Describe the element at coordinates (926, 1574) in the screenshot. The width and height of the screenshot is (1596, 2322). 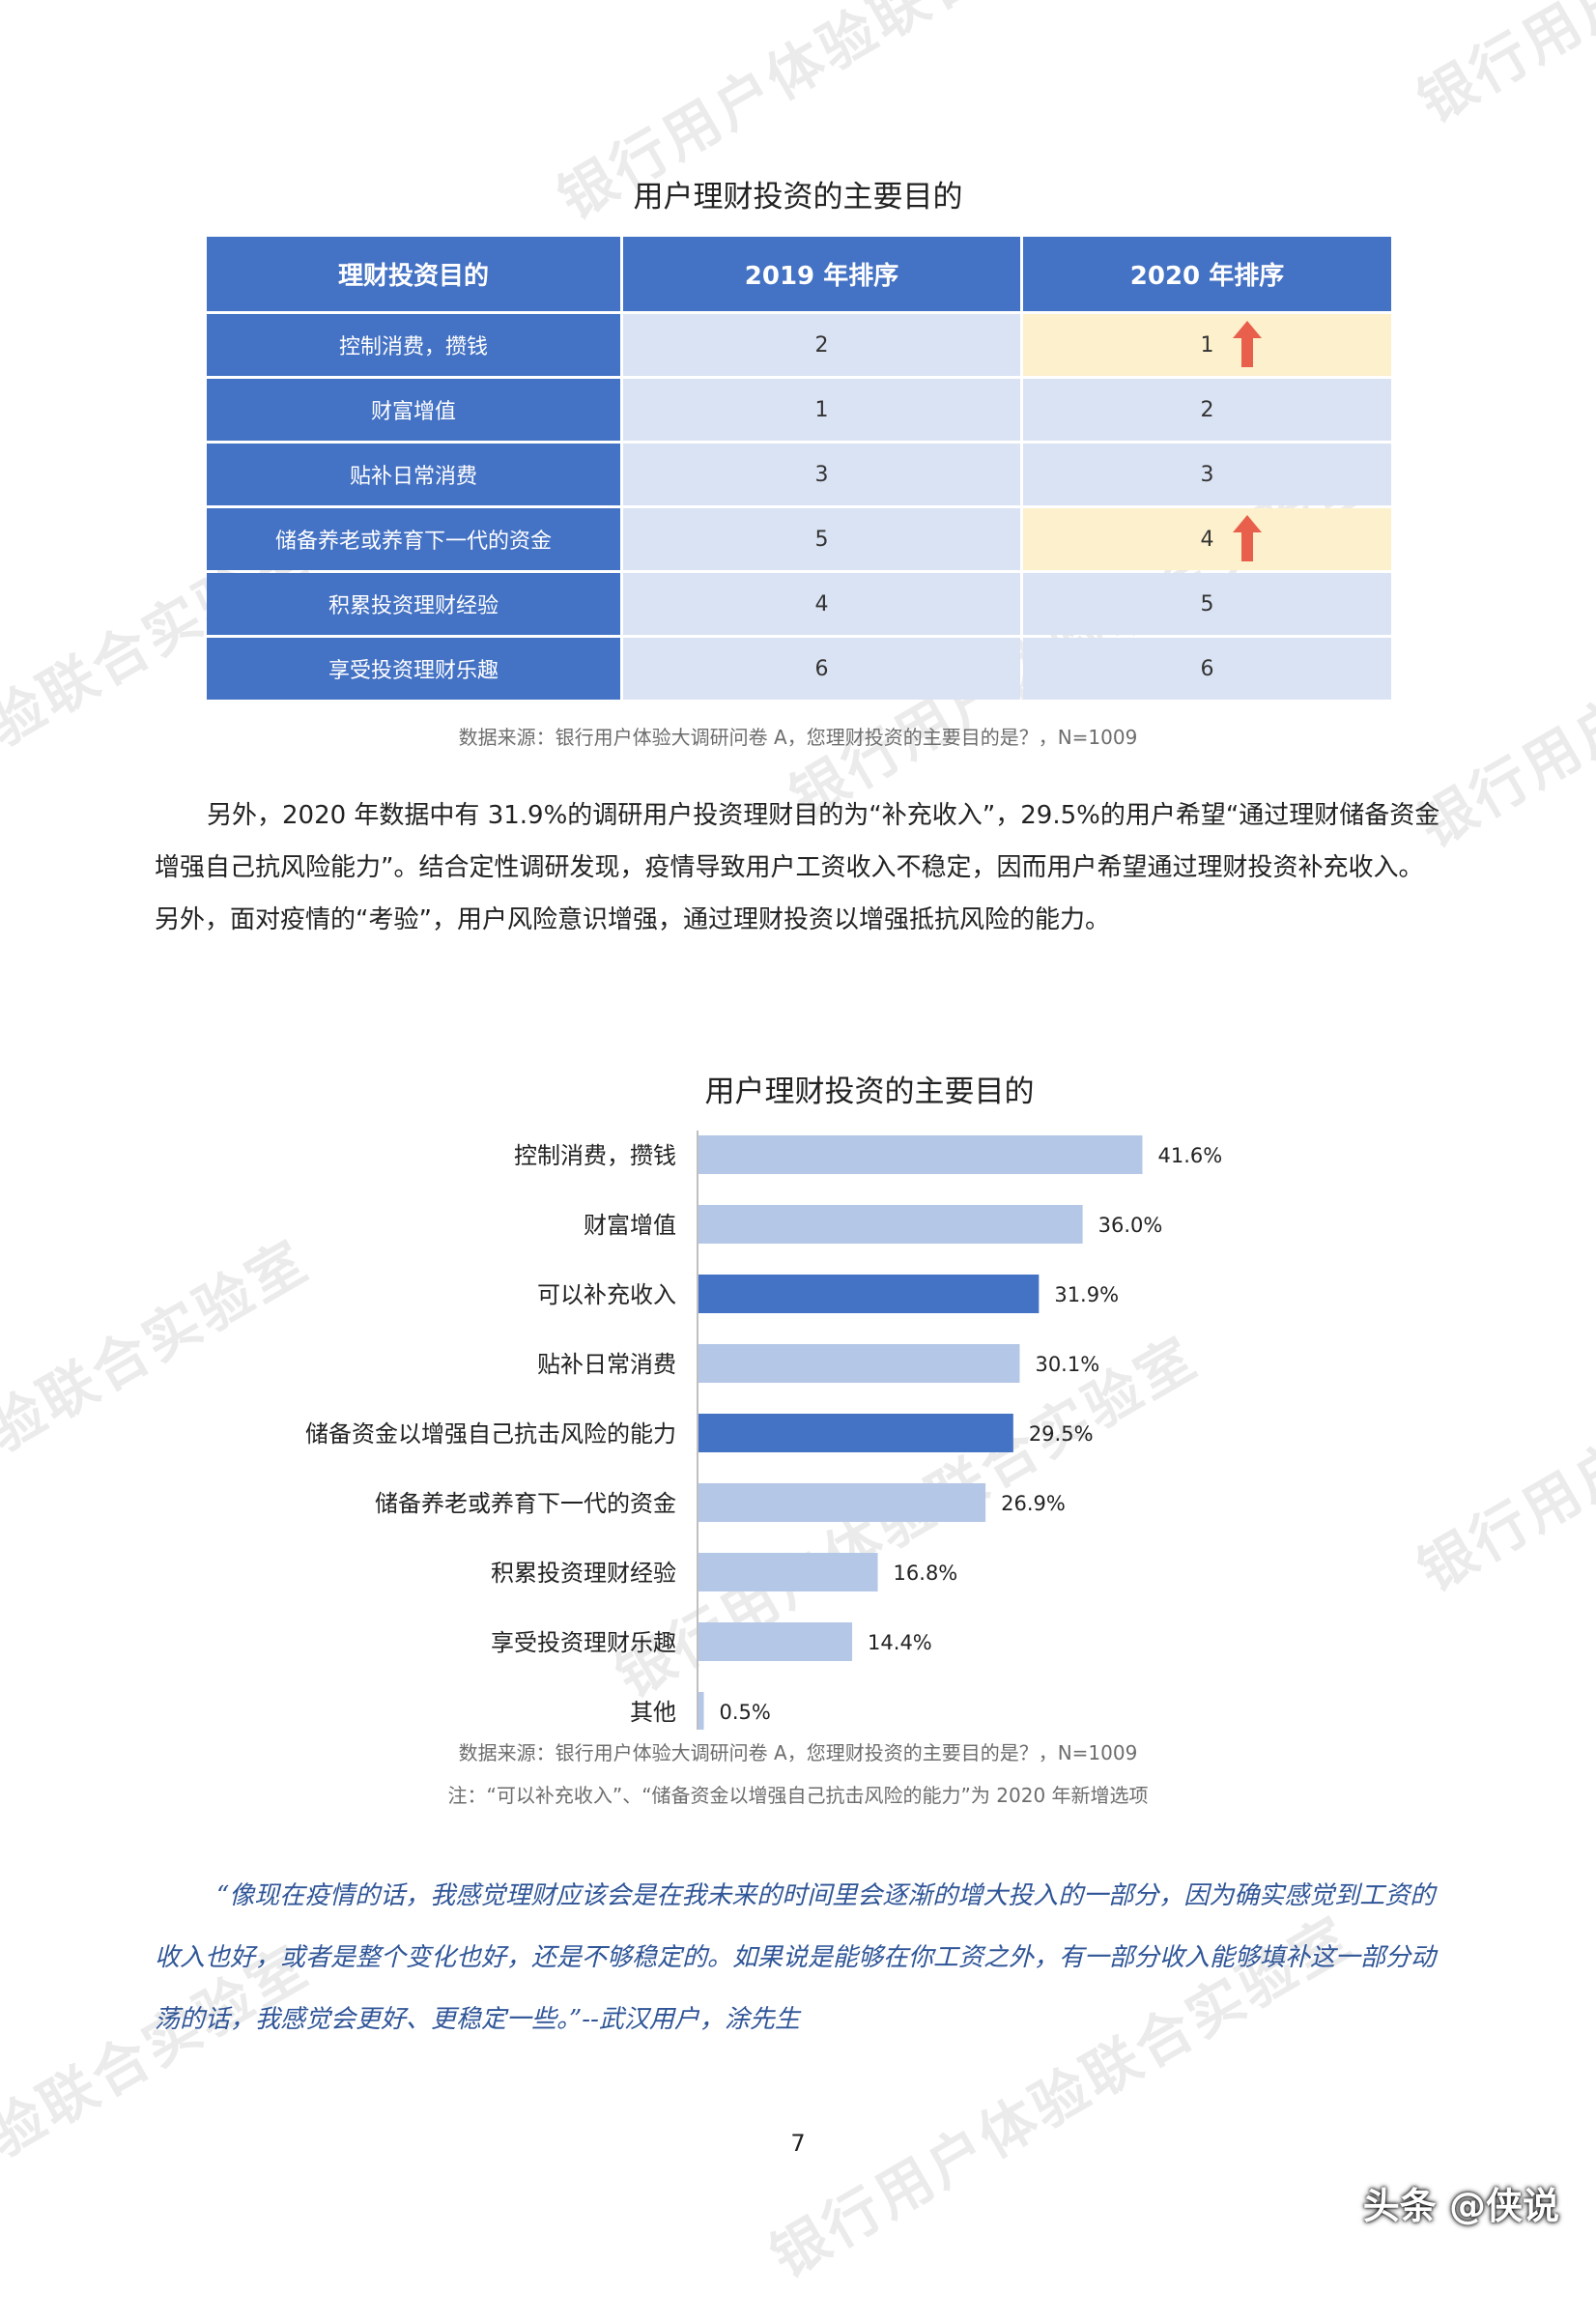
I see `value-label: 16.8%` at that location.